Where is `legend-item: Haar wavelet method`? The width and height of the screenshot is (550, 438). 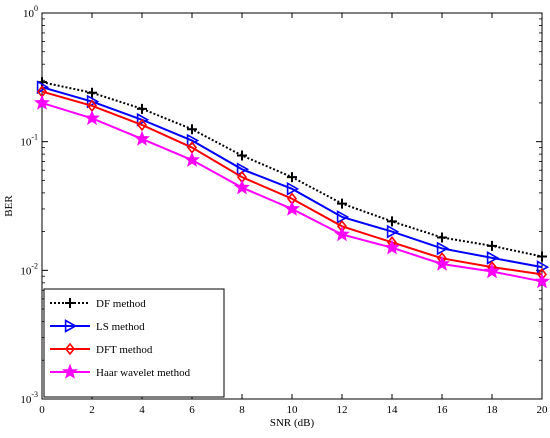 legend-item: Haar wavelet method is located at coordinates (120, 371).